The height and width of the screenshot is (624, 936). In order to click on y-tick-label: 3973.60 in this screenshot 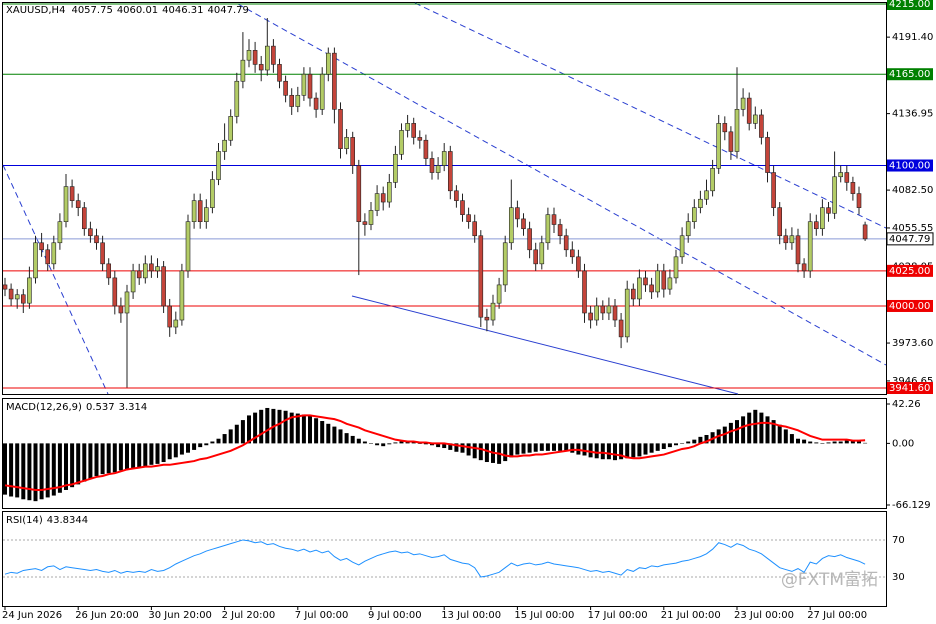, I will do `click(912, 343)`.